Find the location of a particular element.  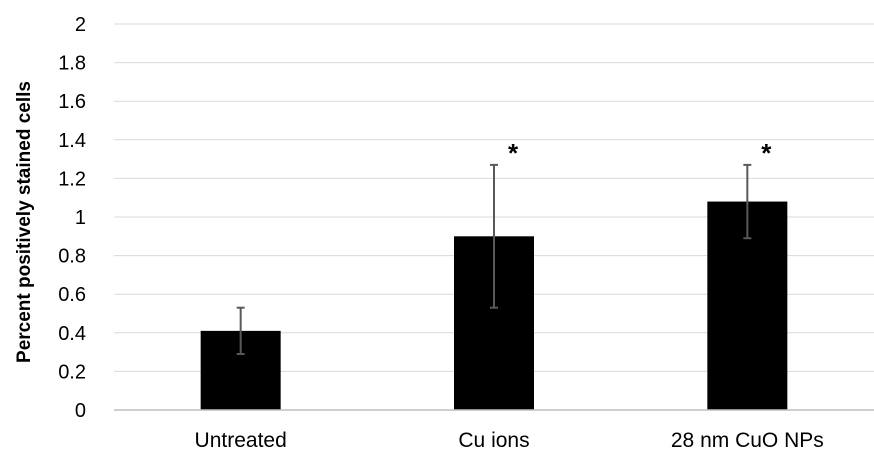

y-tick-label: 0.2 is located at coordinates (72, 372).